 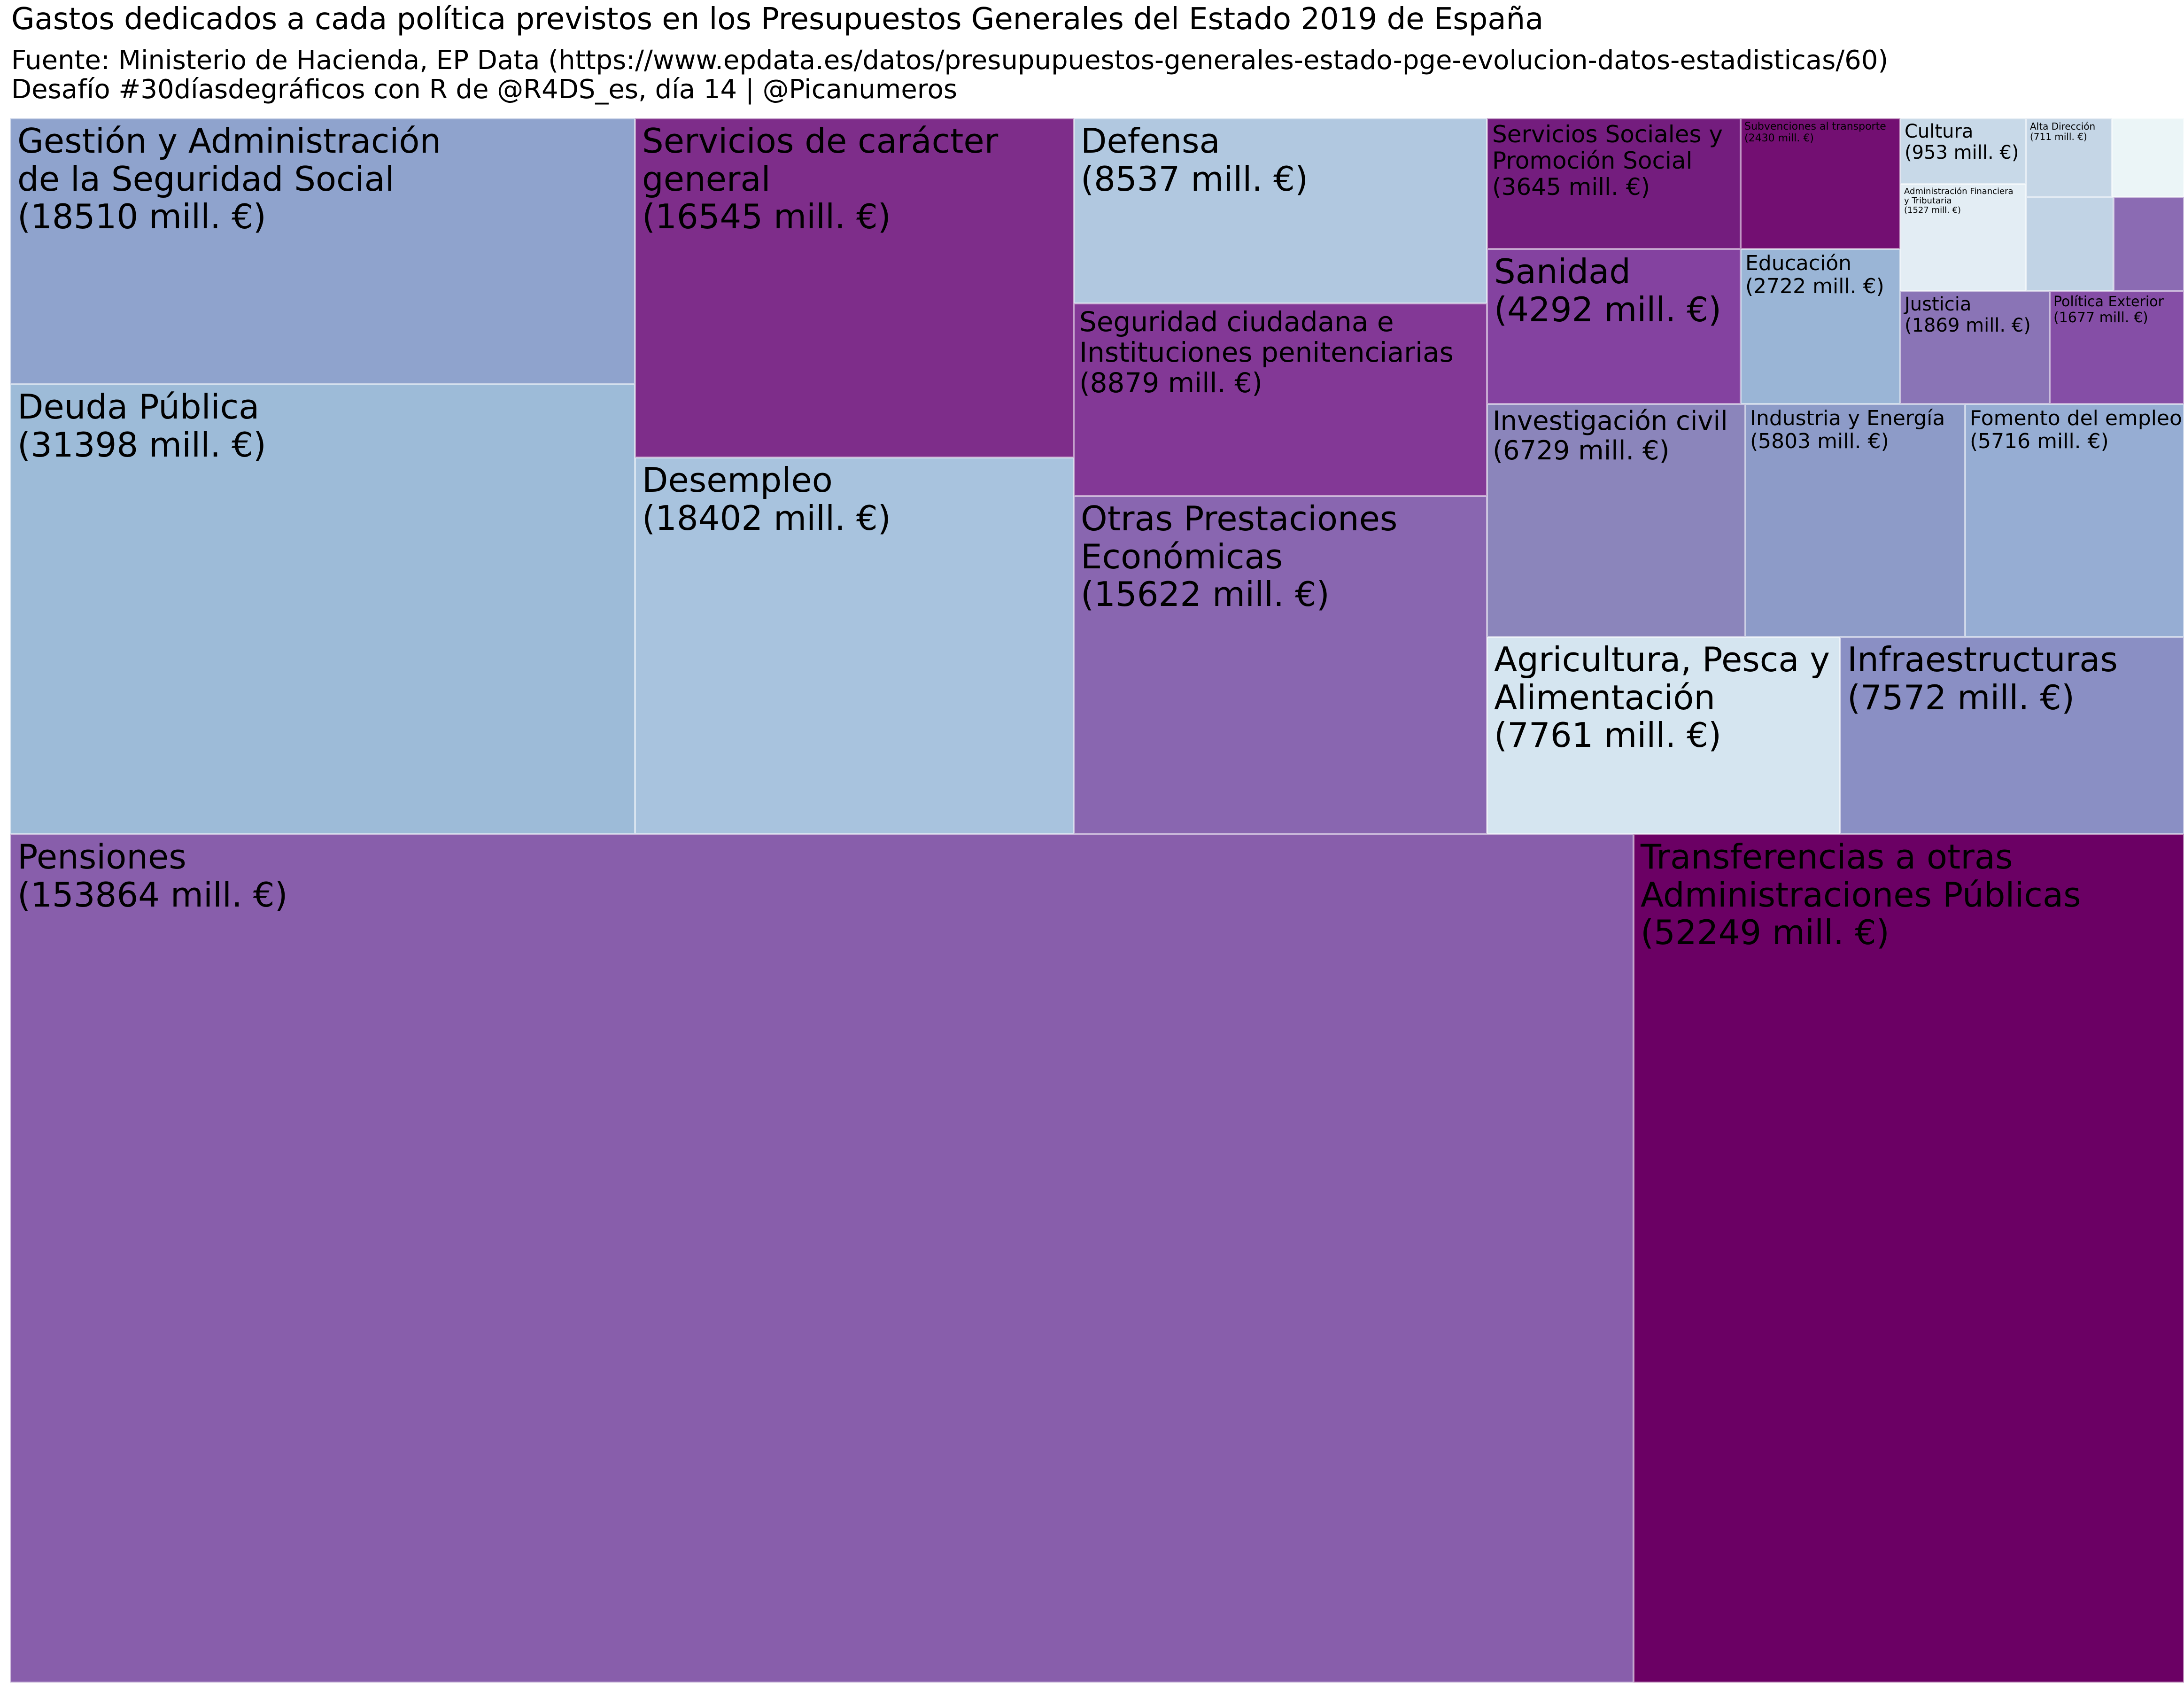 What do you see at coordinates (820, 141) in the screenshot?
I see `tile-category-label: Servicios de carácter` at bounding box center [820, 141].